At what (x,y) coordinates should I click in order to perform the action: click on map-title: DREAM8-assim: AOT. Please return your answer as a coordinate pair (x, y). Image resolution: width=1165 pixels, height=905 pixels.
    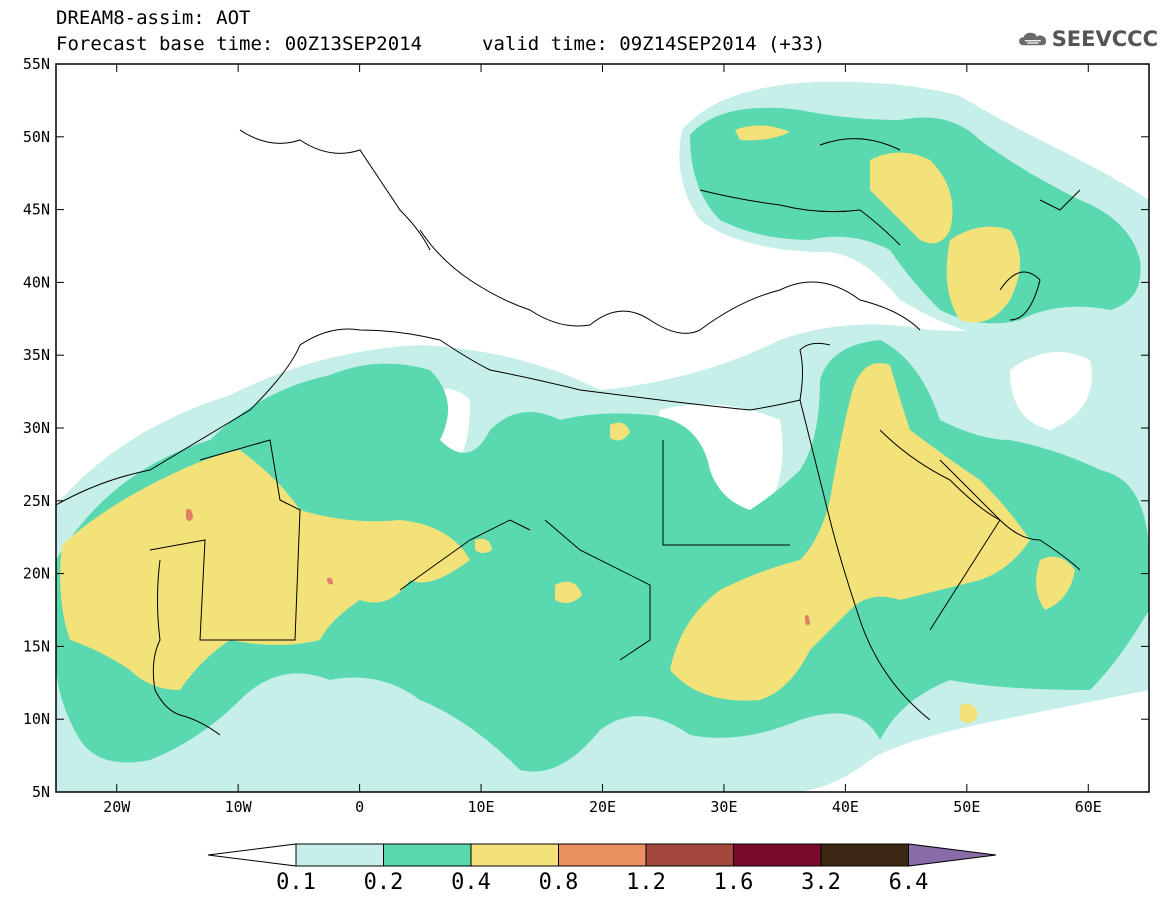
    Looking at the image, I should click on (153, 18).